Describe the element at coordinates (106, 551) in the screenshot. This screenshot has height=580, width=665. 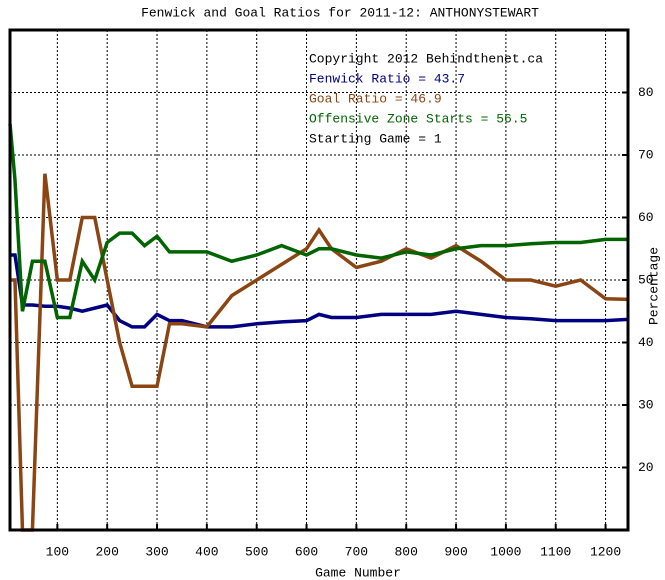
I see `x-tick-label: 200` at that location.